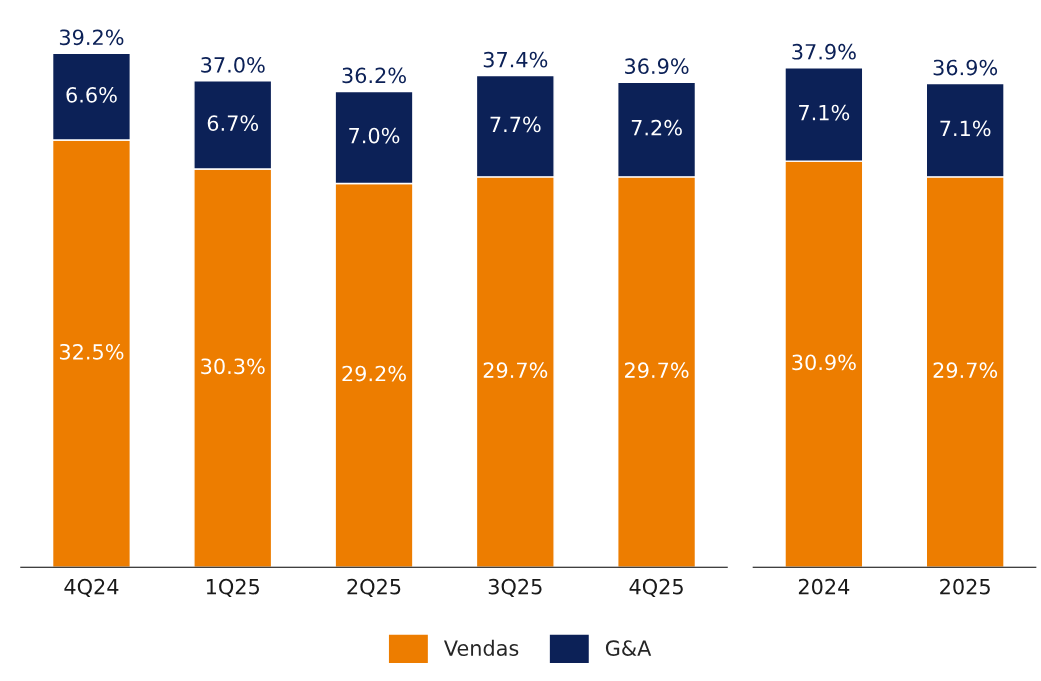 The height and width of the screenshot is (681, 1041). What do you see at coordinates (515, 59) in the screenshot?
I see `total-label: 37.4%` at bounding box center [515, 59].